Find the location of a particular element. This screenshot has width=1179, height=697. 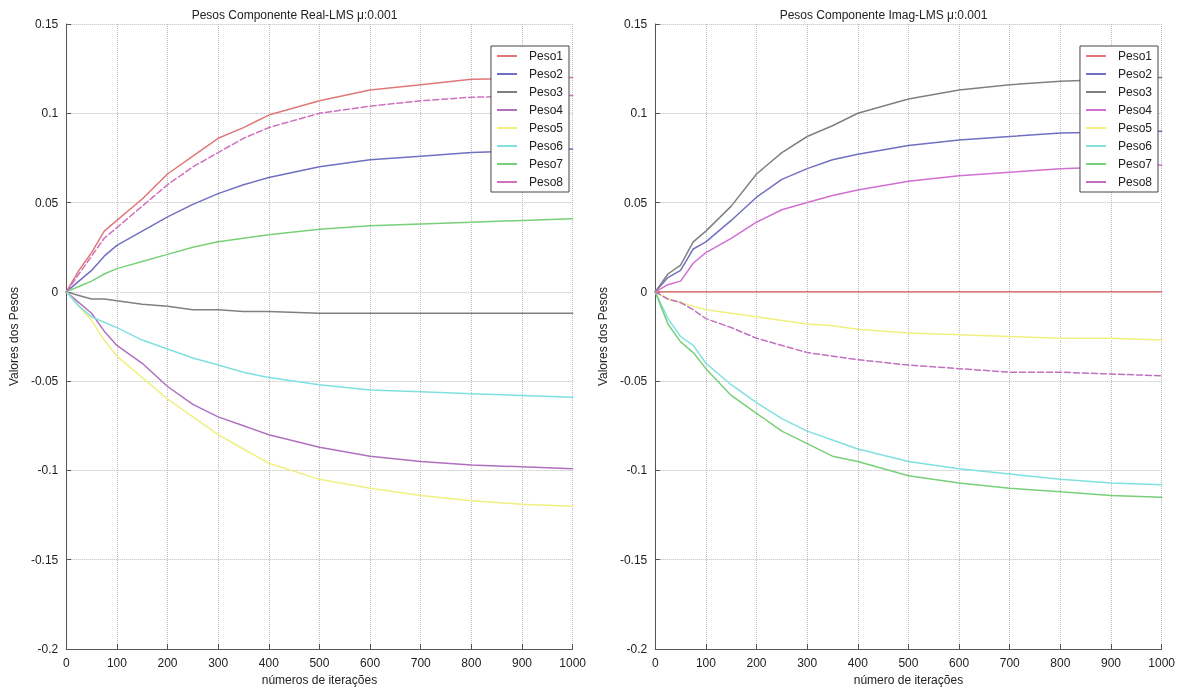

x-axis-title: números de iterações is located at coordinates (319, 679).